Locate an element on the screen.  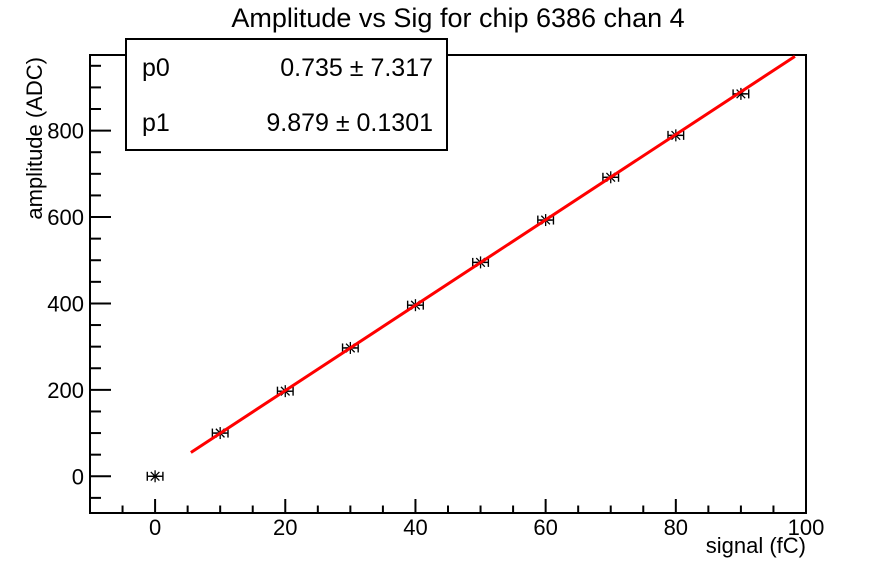
y-tick-label: 600 is located at coordinates (65, 217).